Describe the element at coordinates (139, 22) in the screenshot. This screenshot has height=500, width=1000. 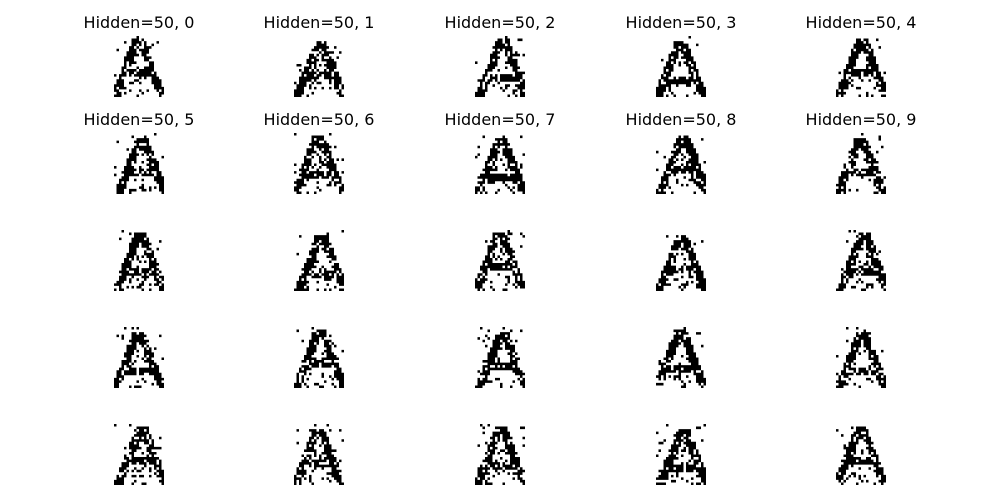
I see `panel-title: Hidden=50, 0` at that location.